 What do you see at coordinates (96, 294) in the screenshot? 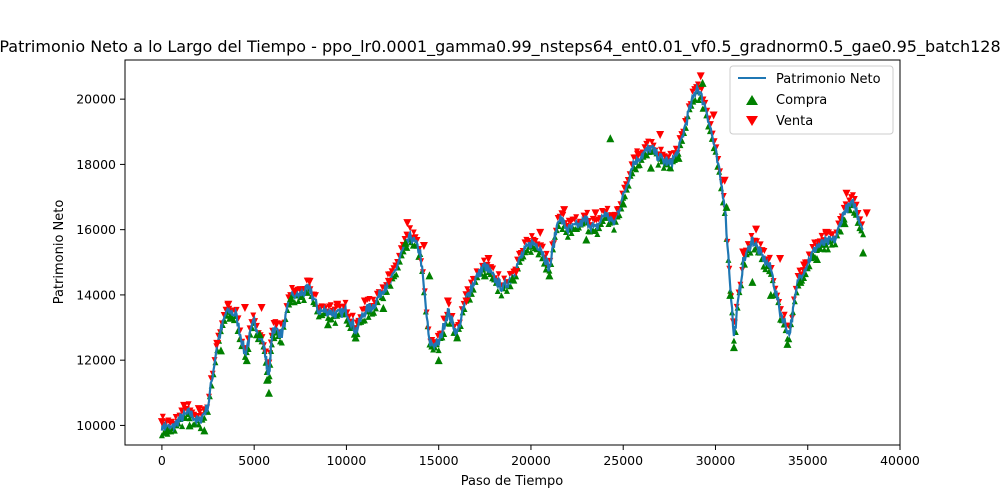
I see `y-tick-label: 14000` at bounding box center [96, 294].